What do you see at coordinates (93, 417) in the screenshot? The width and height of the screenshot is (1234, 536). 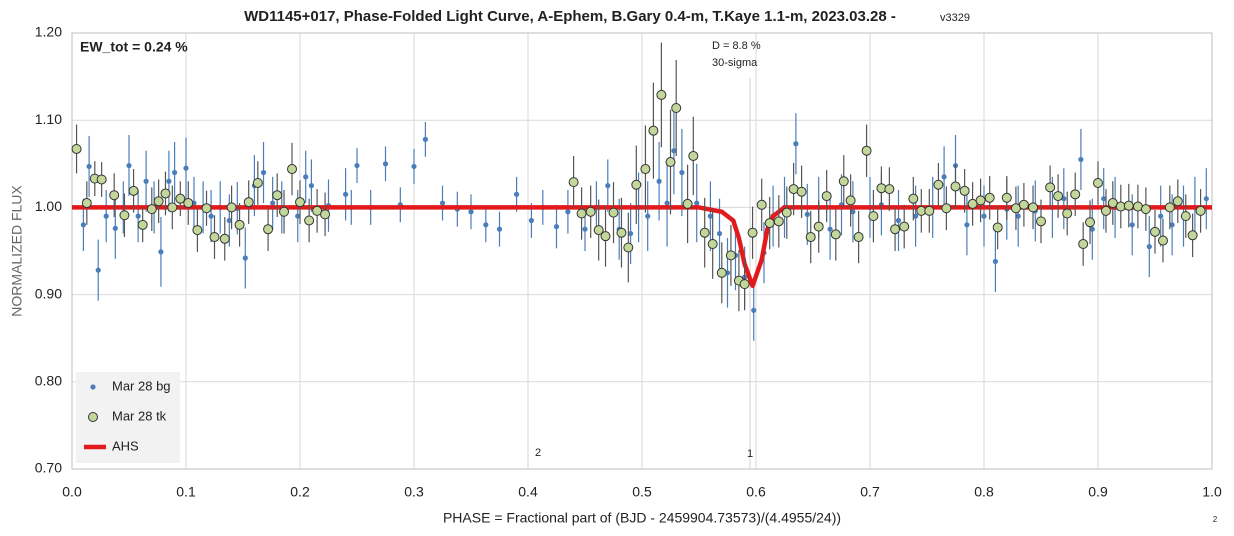 I see `legend-swatch` at bounding box center [93, 417].